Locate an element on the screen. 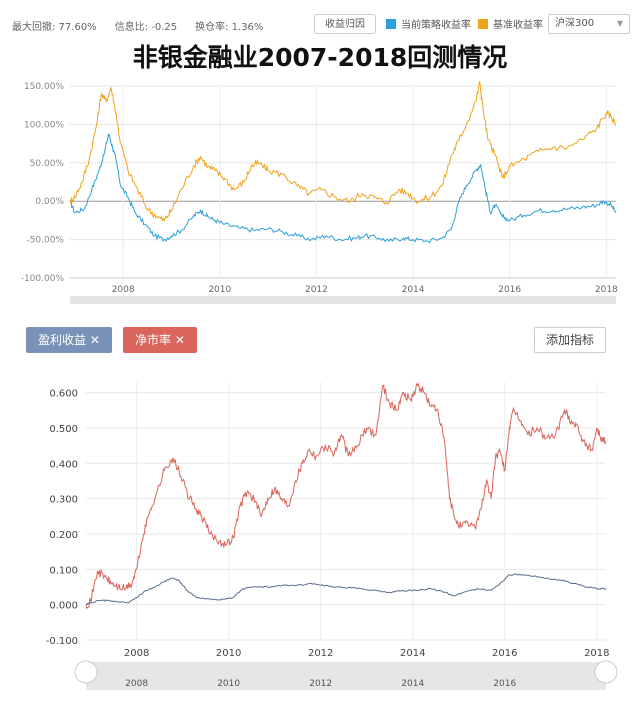  y-tick-label: 0.600 is located at coordinates (63, 394).